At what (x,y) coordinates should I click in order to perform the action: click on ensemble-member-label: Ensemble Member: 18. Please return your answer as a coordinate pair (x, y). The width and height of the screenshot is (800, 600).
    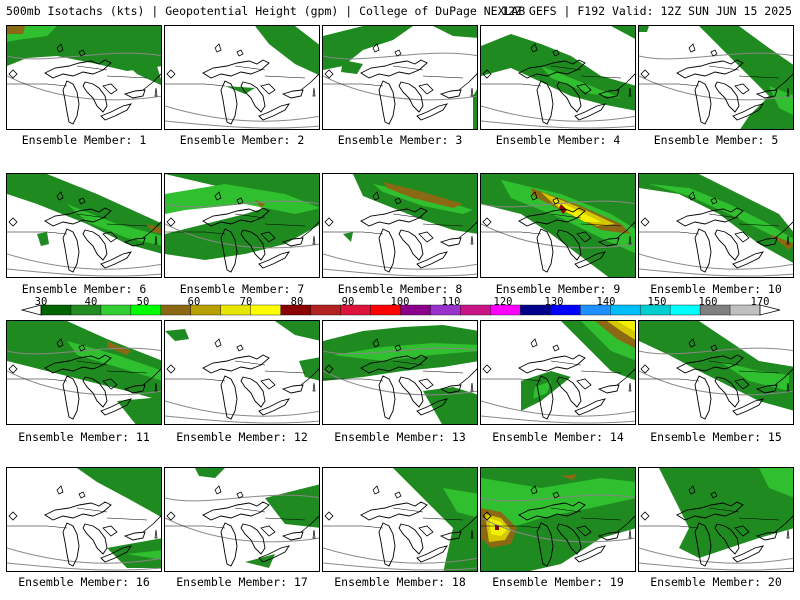
    Looking at the image, I should click on (400, 582).